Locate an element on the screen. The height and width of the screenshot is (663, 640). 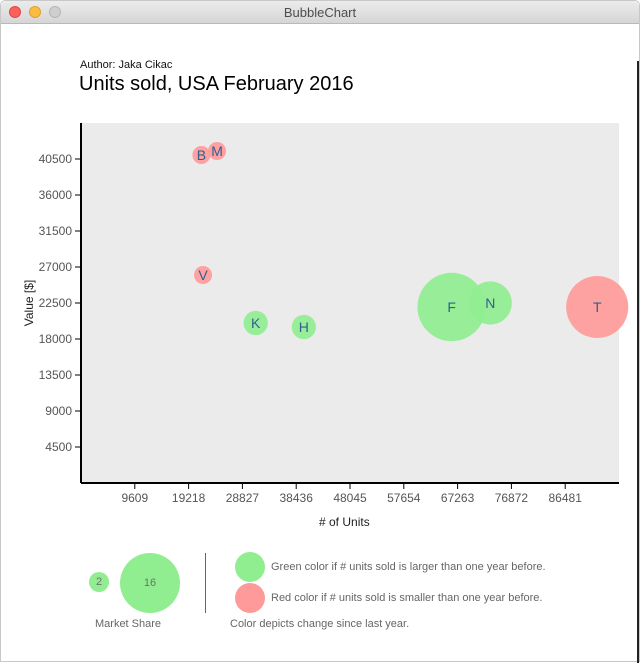
bubble-v is located at coordinates (203, 275).